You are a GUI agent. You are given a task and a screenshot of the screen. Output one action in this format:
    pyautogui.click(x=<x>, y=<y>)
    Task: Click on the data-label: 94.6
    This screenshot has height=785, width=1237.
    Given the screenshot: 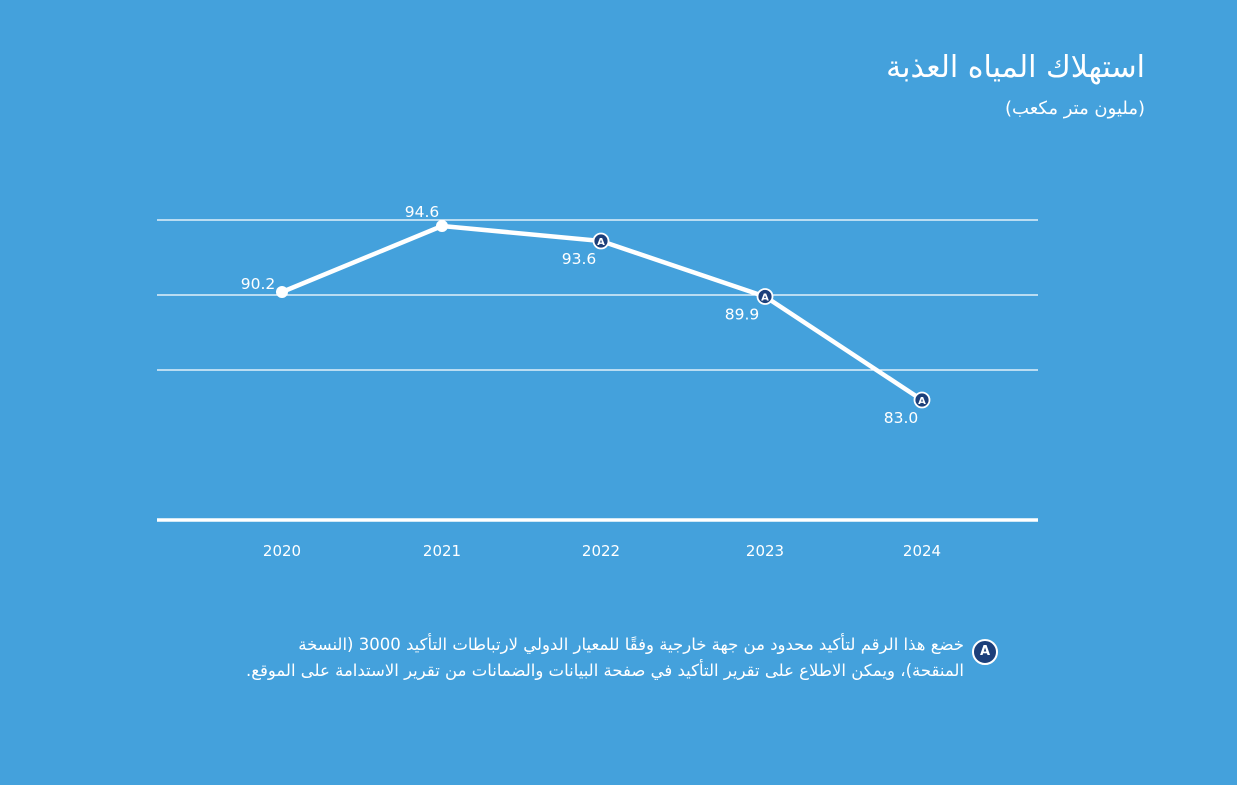 What is the action you would take?
    pyautogui.click(x=422, y=212)
    